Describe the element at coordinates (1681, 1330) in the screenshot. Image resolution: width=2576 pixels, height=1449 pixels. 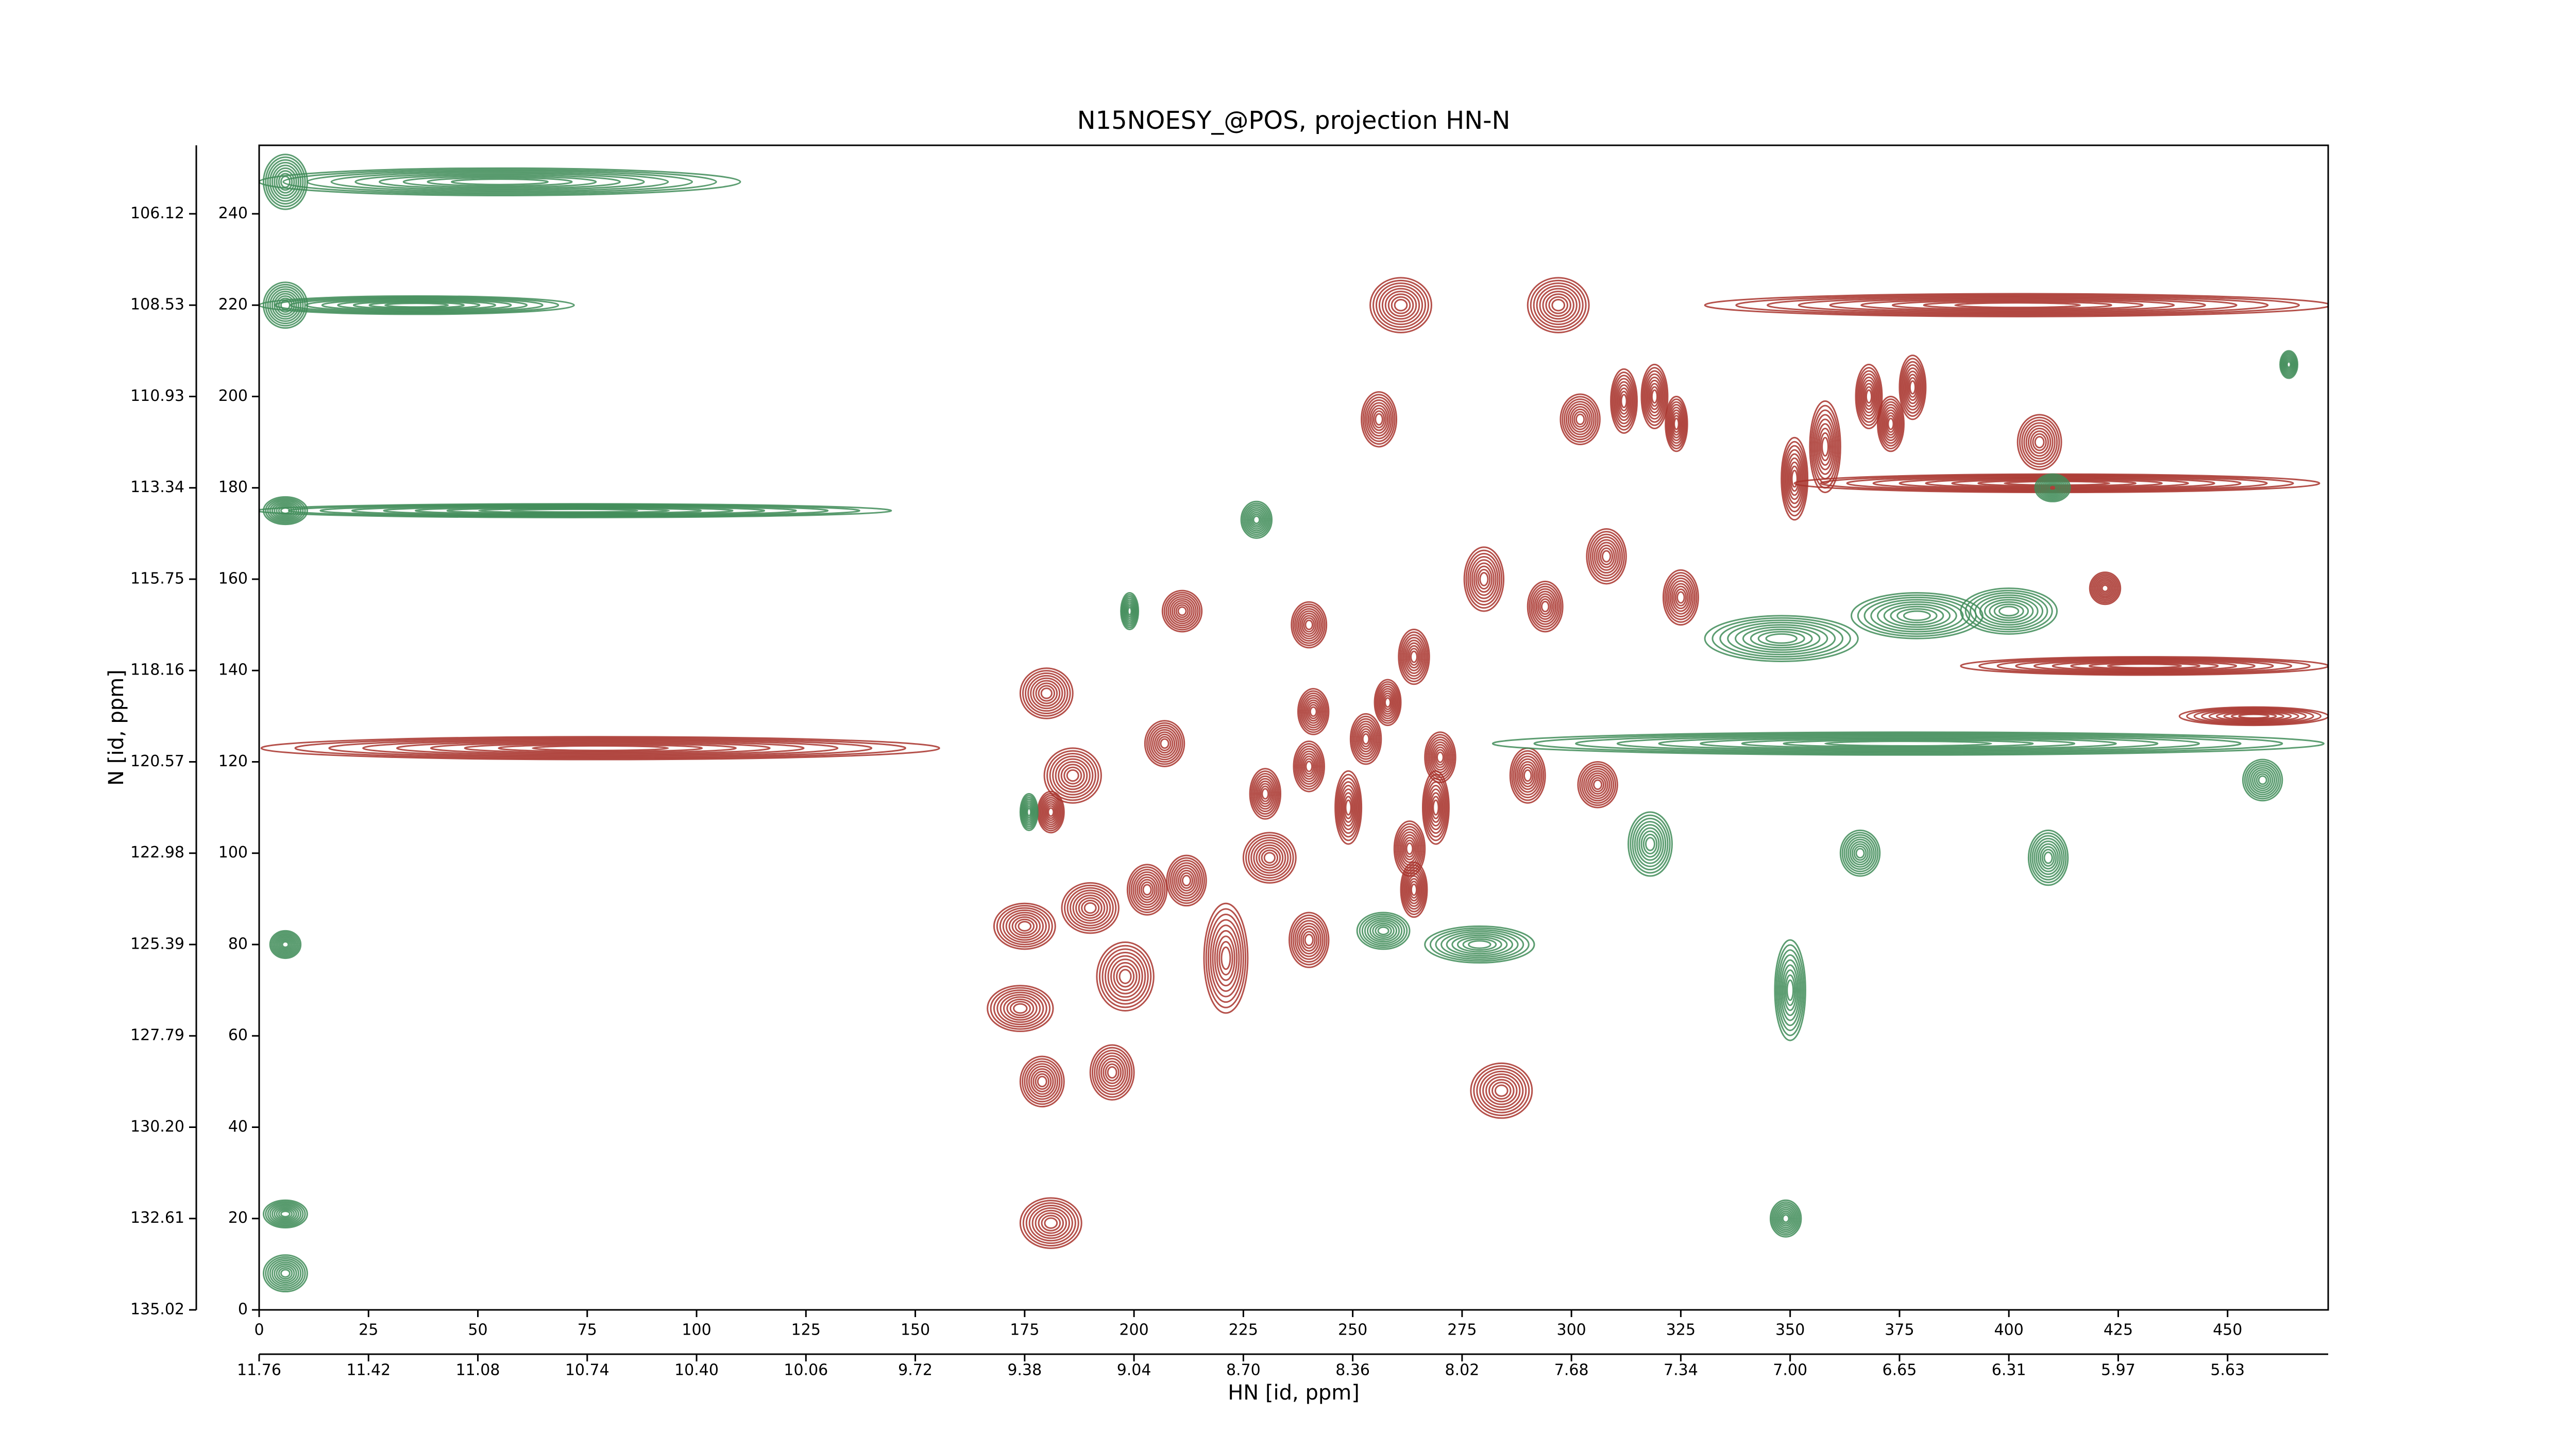
I see `x-tick-label: 325` at that location.